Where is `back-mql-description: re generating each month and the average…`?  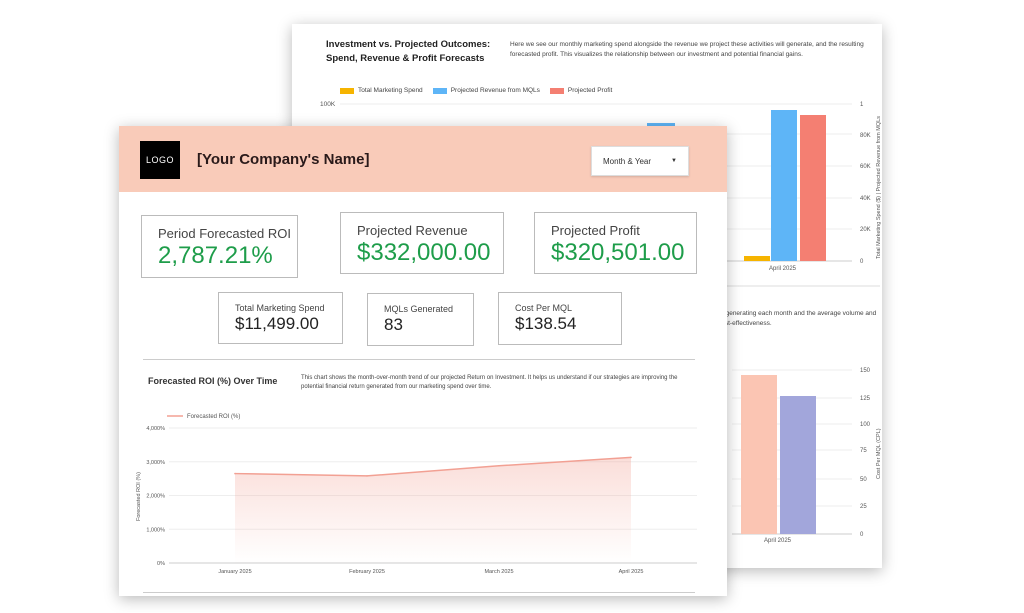
back-mql-description: re generating each month and the average… is located at coordinates (797, 318).